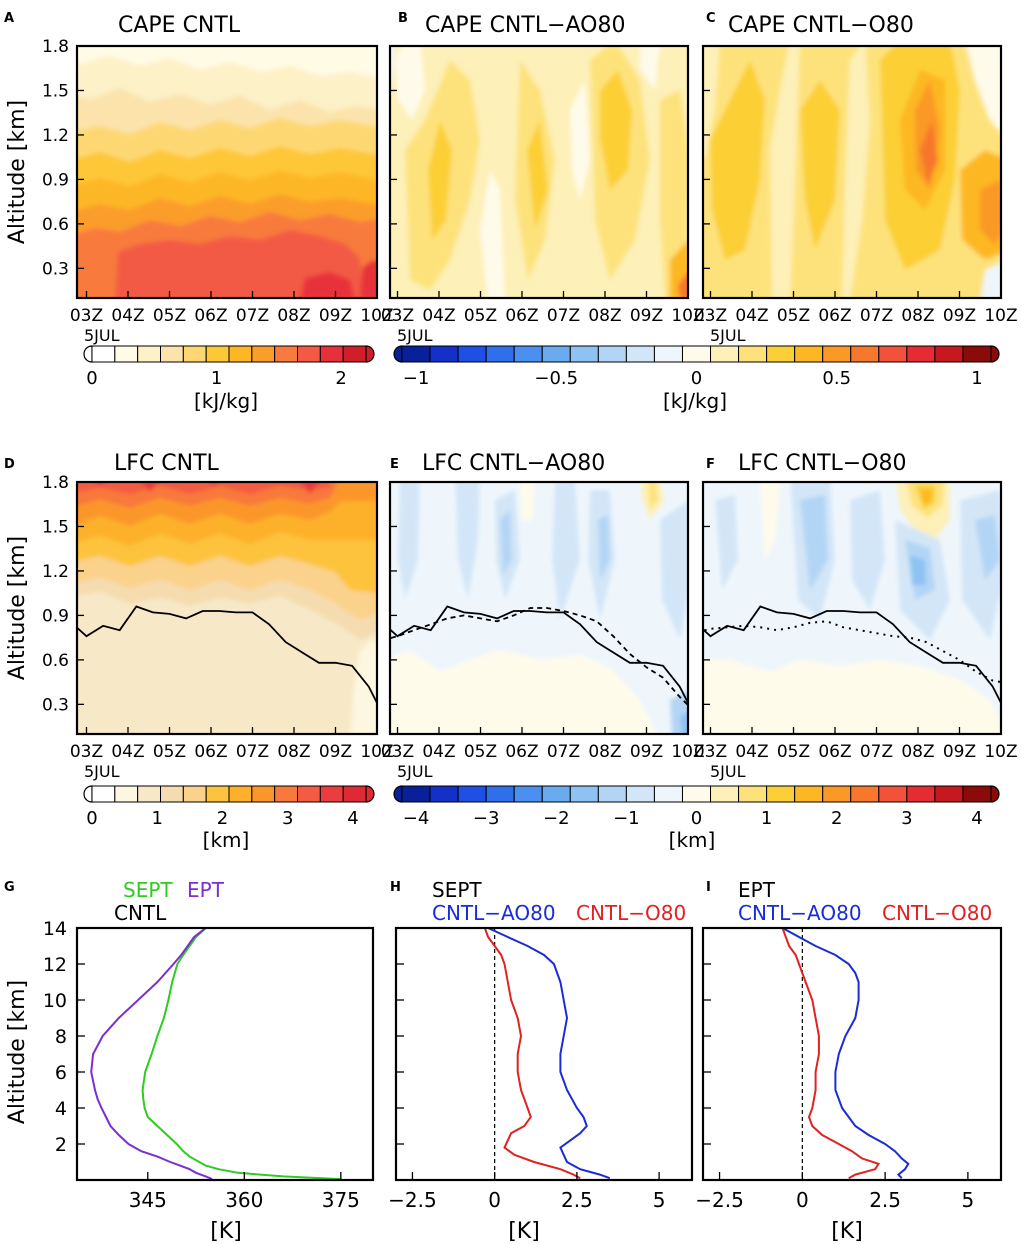 The width and height of the screenshot is (1021, 1244). I want to click on colorbar-label-cape-diff-2: 0, so click(696, 378).